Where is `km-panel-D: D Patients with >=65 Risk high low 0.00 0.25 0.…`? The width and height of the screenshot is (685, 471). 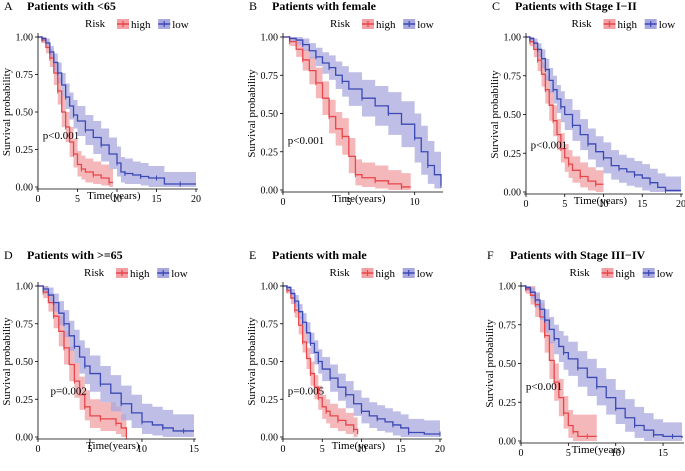
km-panel-D: D Patients with >=65 Risk high low 0.00 0.25 0.… is located at coordinates (100, 351).